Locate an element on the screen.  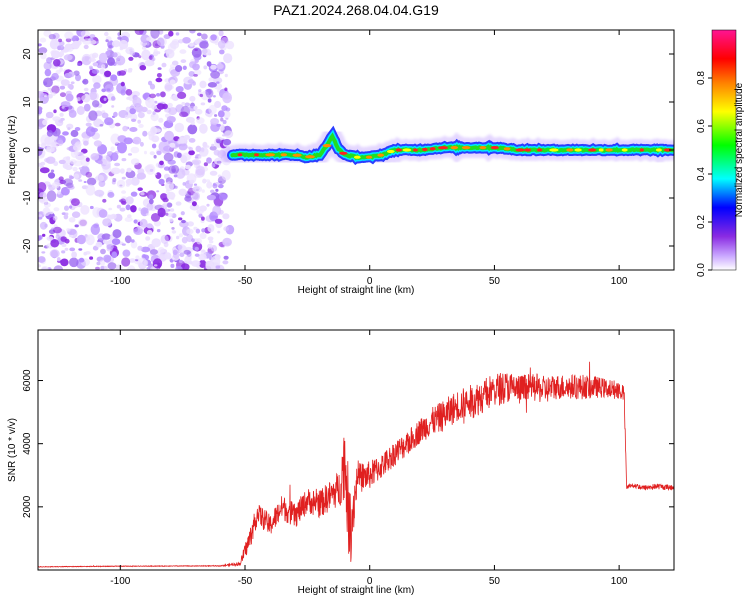
x-tick-label: -50 is located at coordinates (245, 281).